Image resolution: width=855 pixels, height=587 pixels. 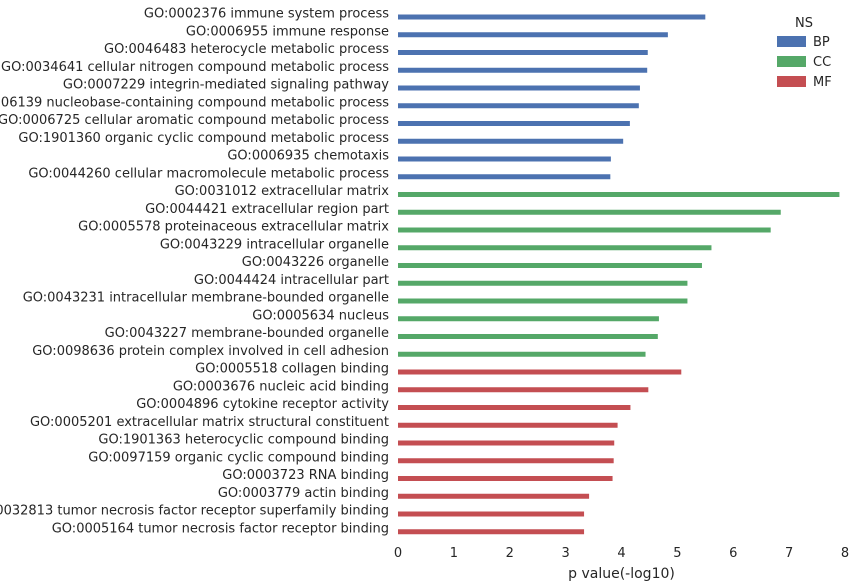 I want to click on x-tick-label: 6, so click(x=733, y=553).